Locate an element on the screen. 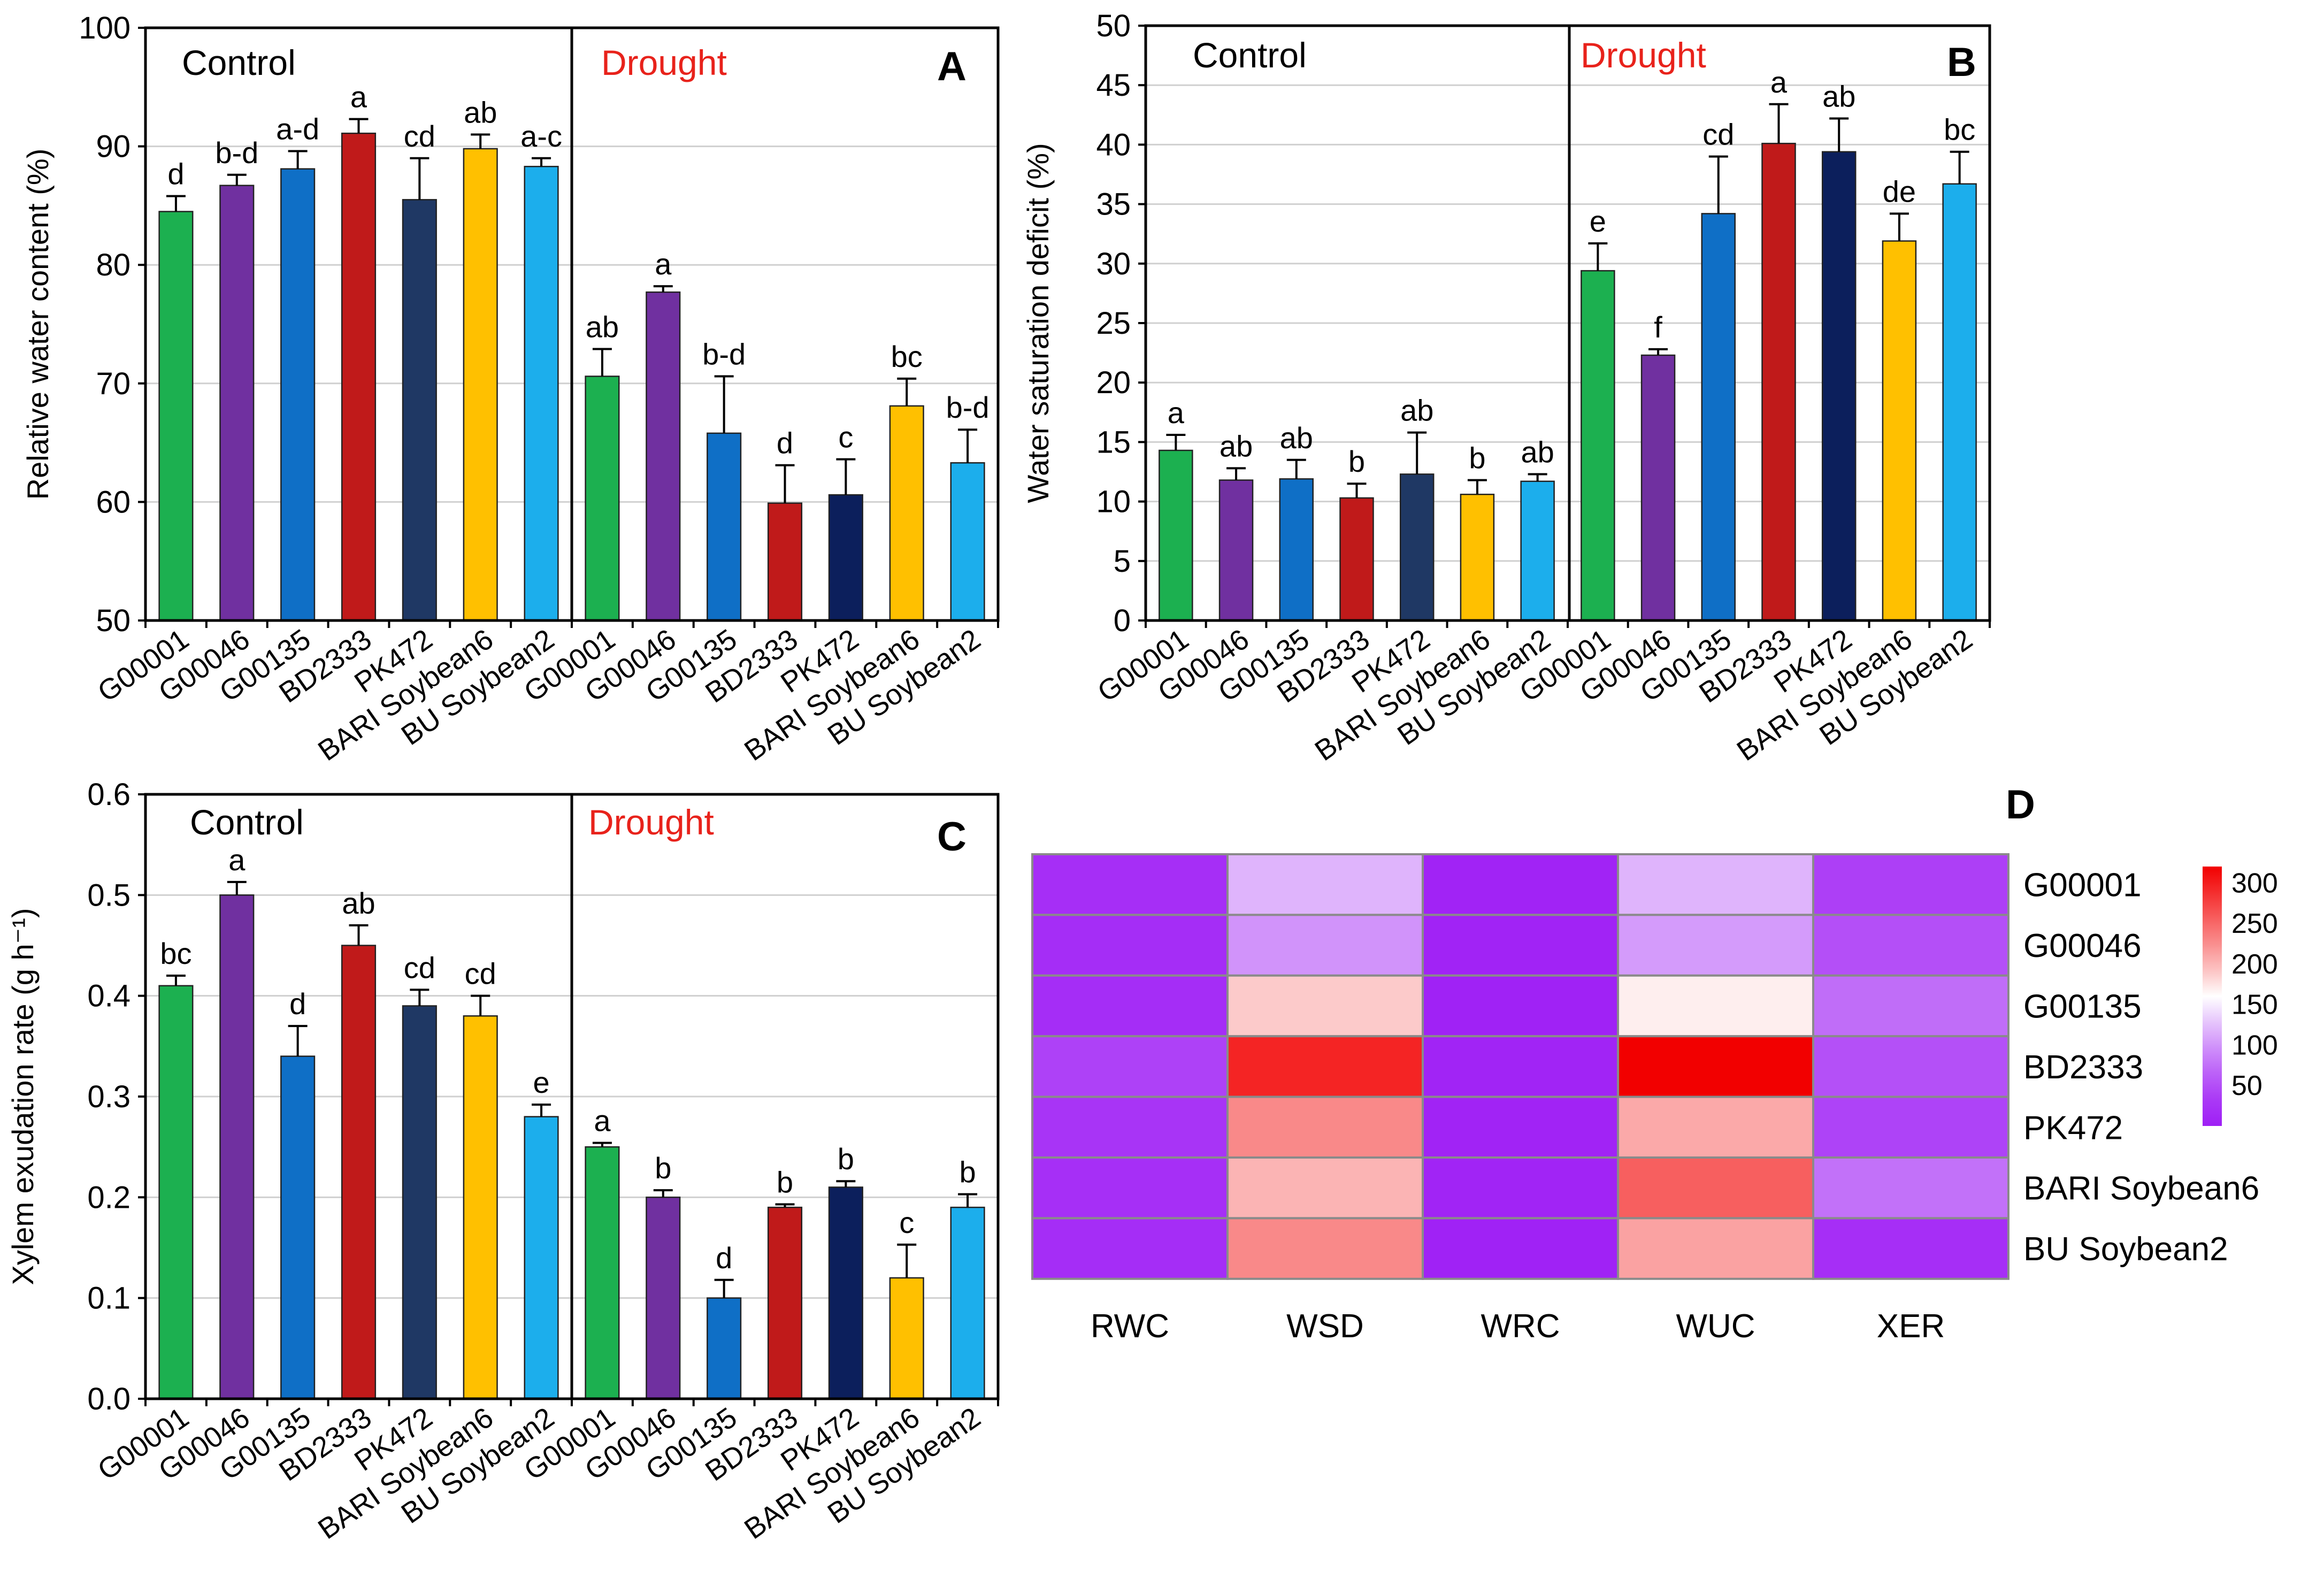 This screenshot has width=2324, height=1571. y-tick-label: 0 is located at coordinates (1122, 620).